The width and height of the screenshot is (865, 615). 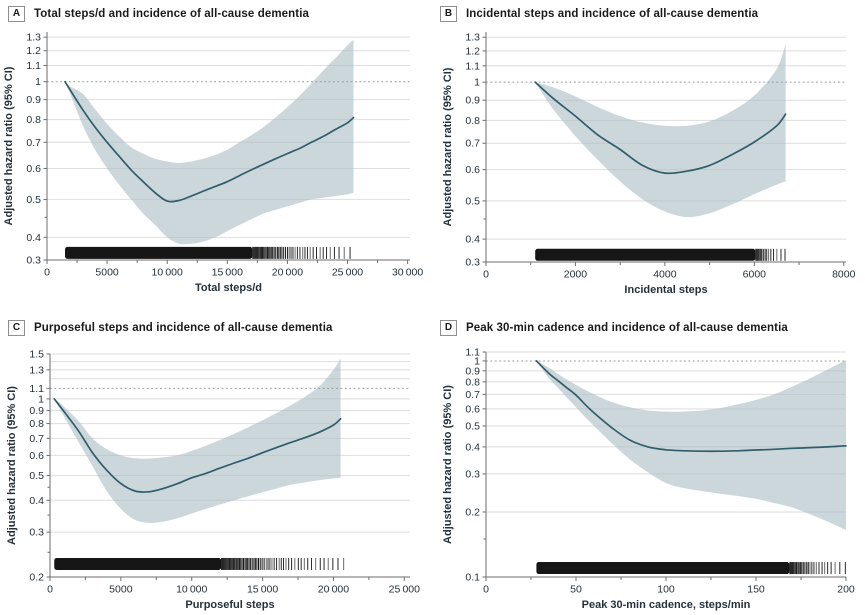 What do you see at coordinates (448, 328) in the screenshot?
I see `panel-d-label-box: D` at bounding box center [448, 328].